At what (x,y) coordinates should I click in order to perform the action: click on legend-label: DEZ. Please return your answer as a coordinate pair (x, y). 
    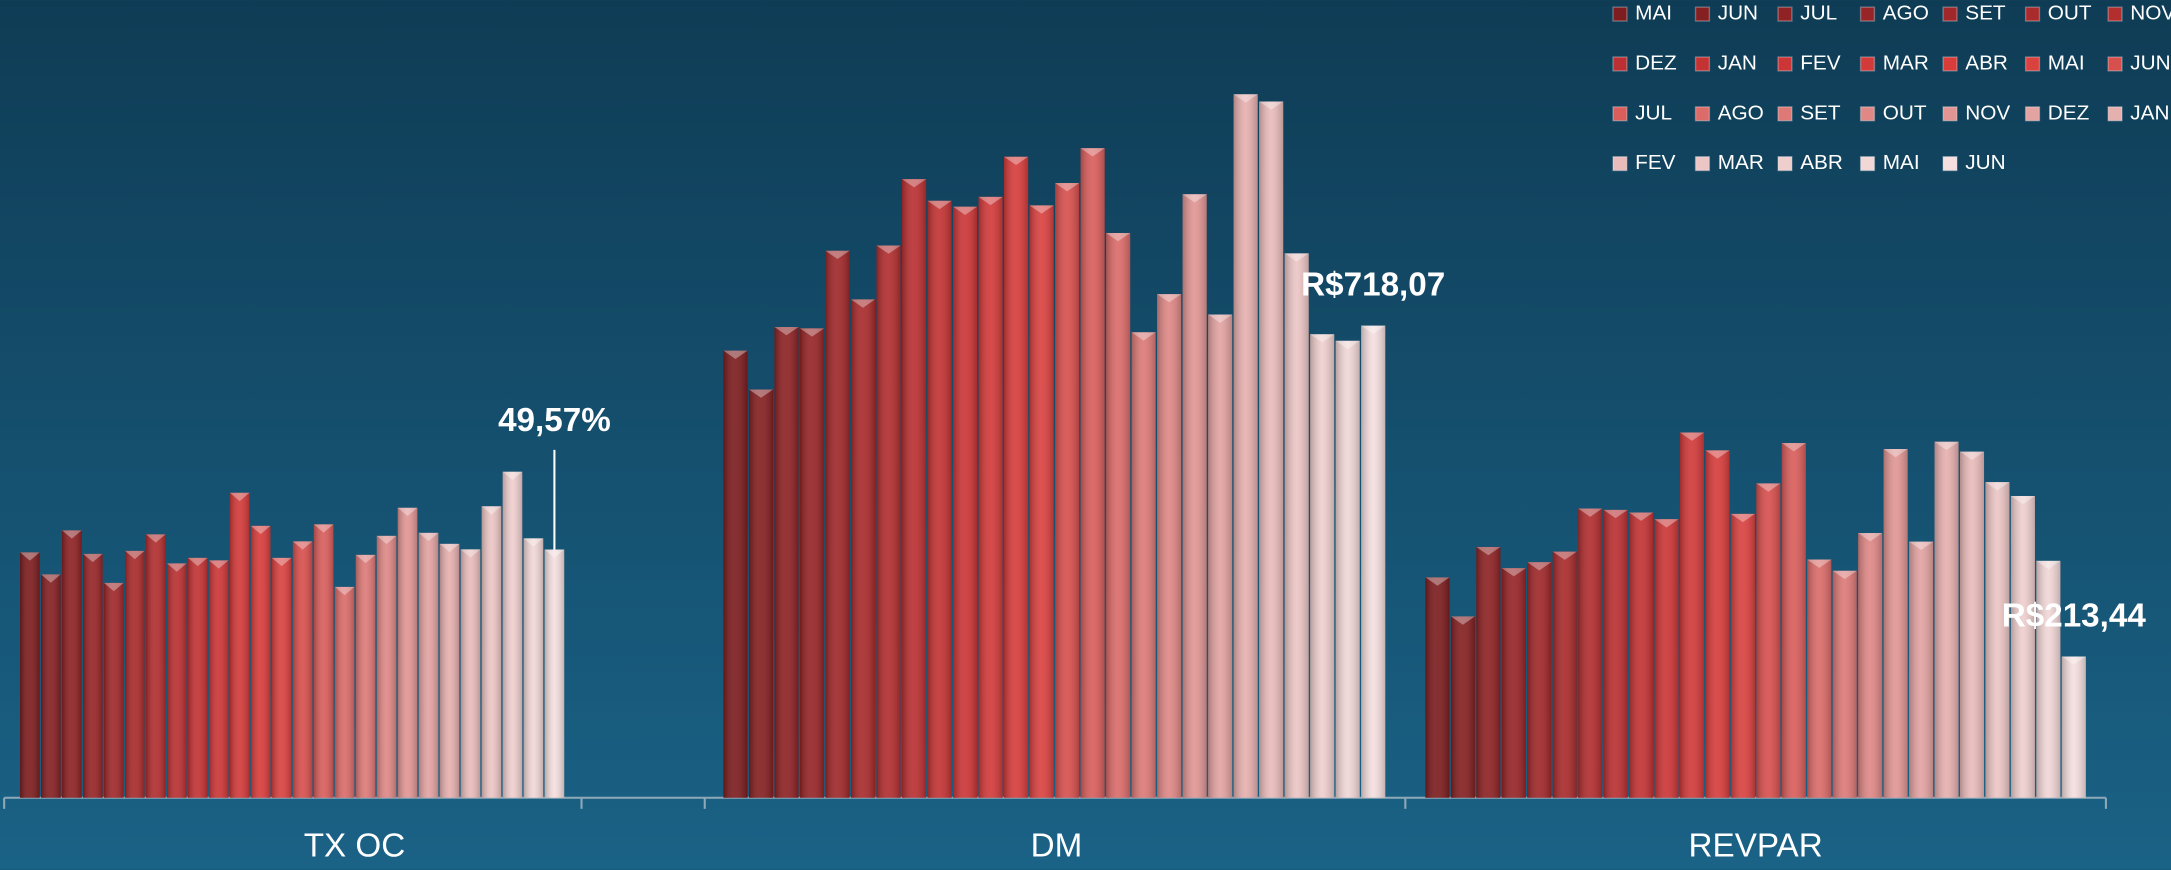
    Looking at the image, I should click on (2069, 112).